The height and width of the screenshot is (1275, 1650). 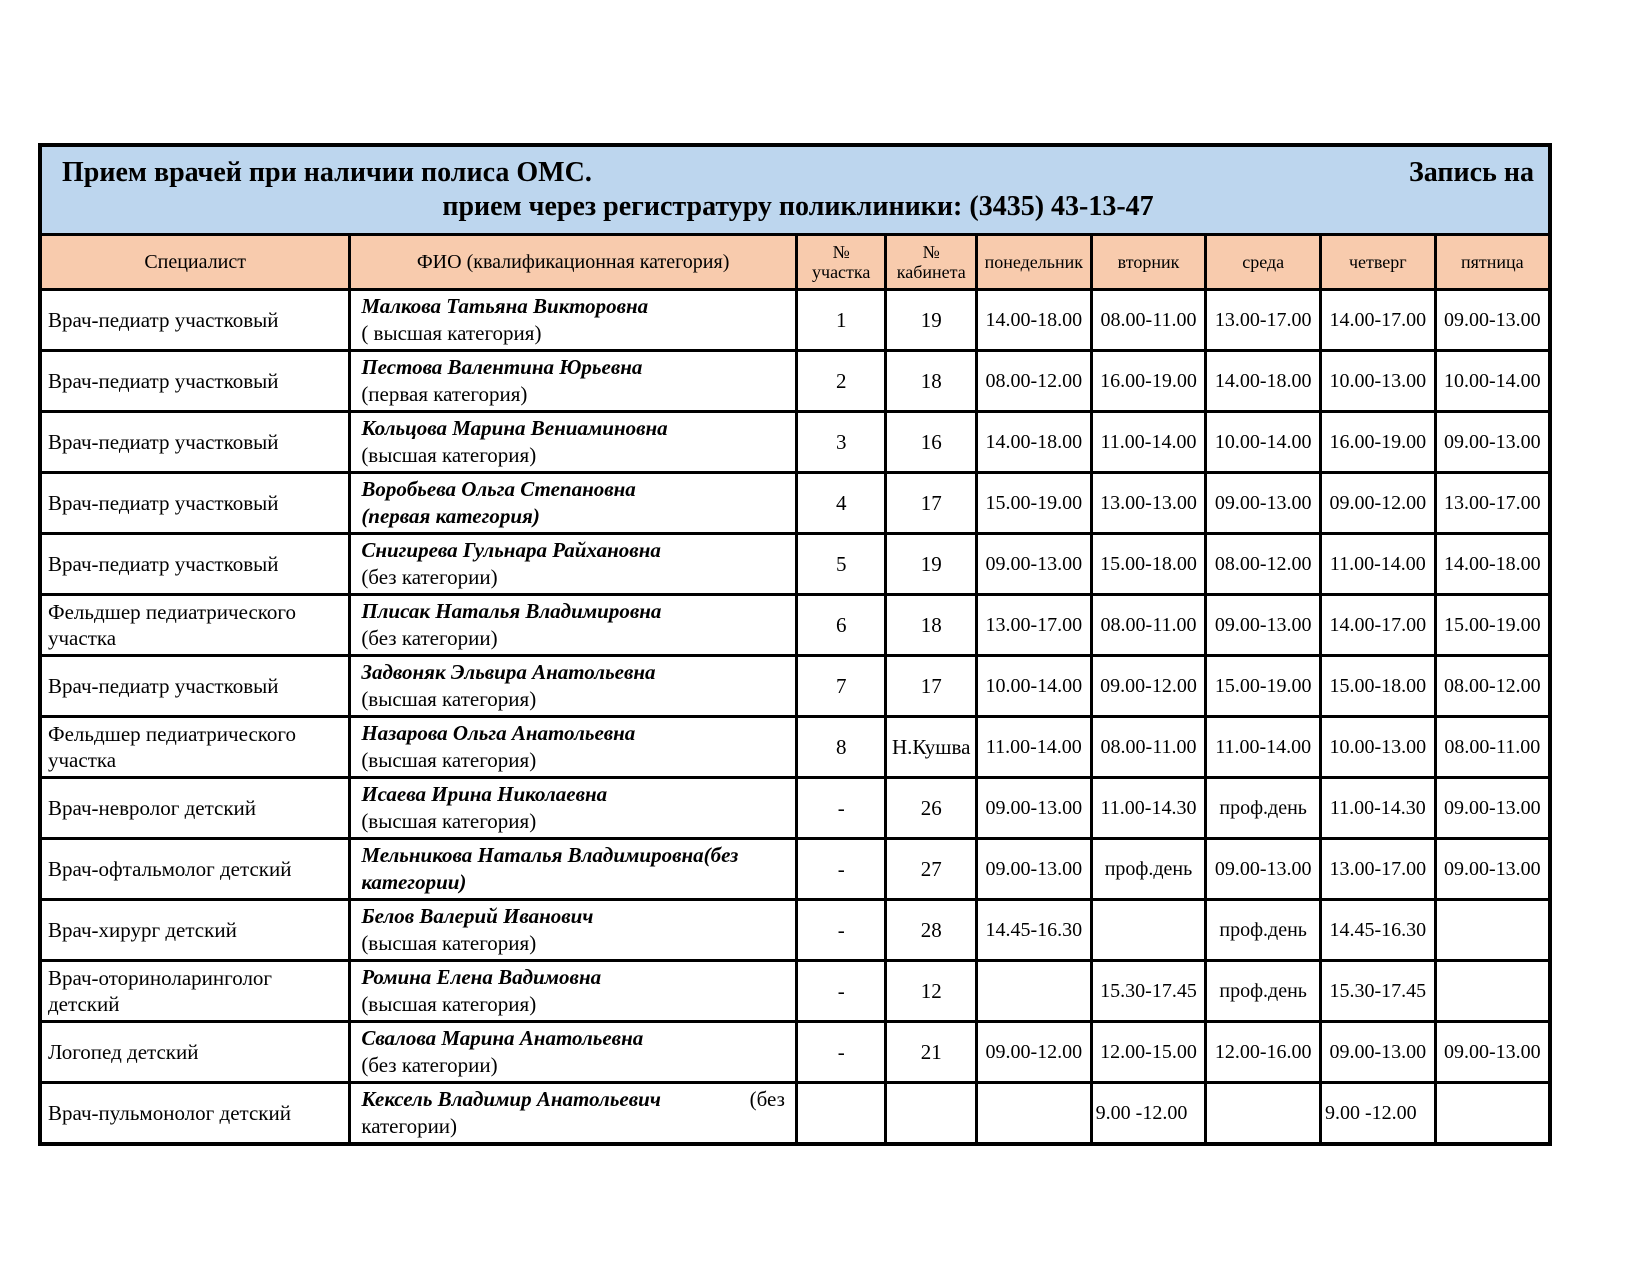 What do you see at coordinates (195, 869) in the screenshot?
I see `specialist-cell: Врач-офтальмолог детский` at bounding box center [195, 869].